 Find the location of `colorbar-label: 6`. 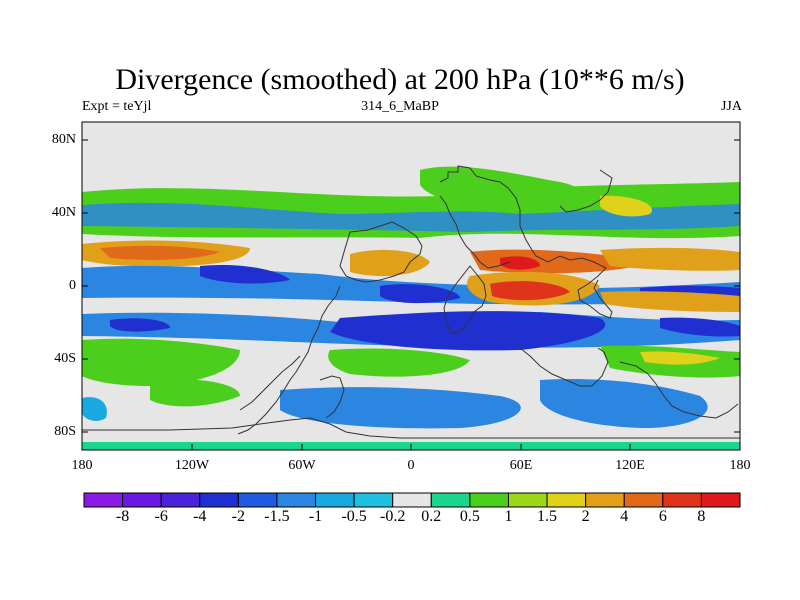

colorbar-label: 6 is located at coordinates (662, 516).